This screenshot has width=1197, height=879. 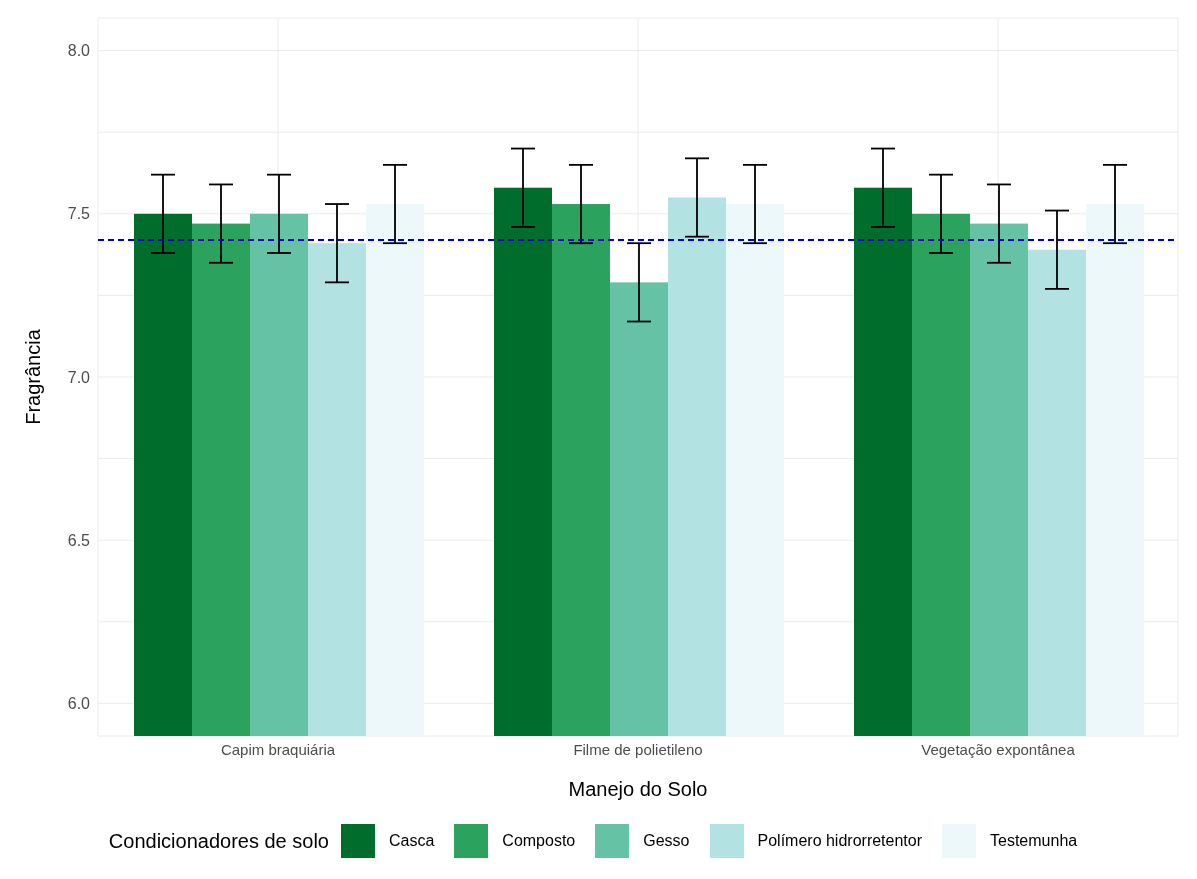 What do you see at coordinates (79, 704) in the screenshot?
I see `y-tick-label: 6.0` at bounding box center [79, 704].